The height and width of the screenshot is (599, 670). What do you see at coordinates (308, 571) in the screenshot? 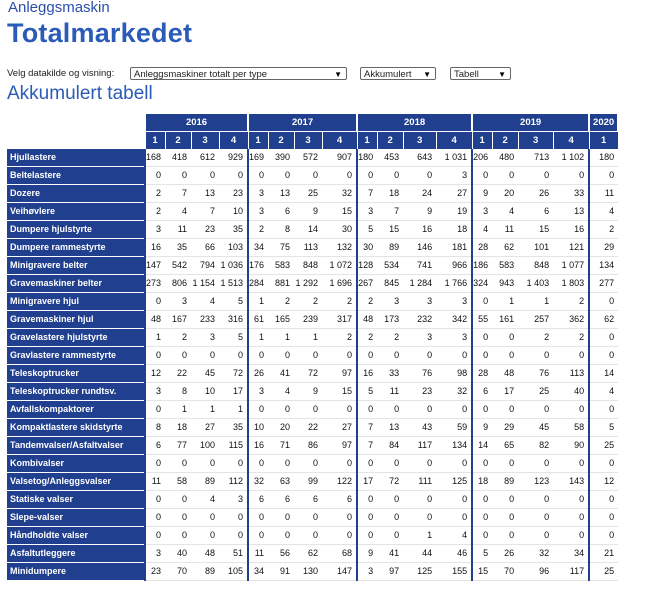
I see `table-cell: 130` at bounding box center [308, 571].